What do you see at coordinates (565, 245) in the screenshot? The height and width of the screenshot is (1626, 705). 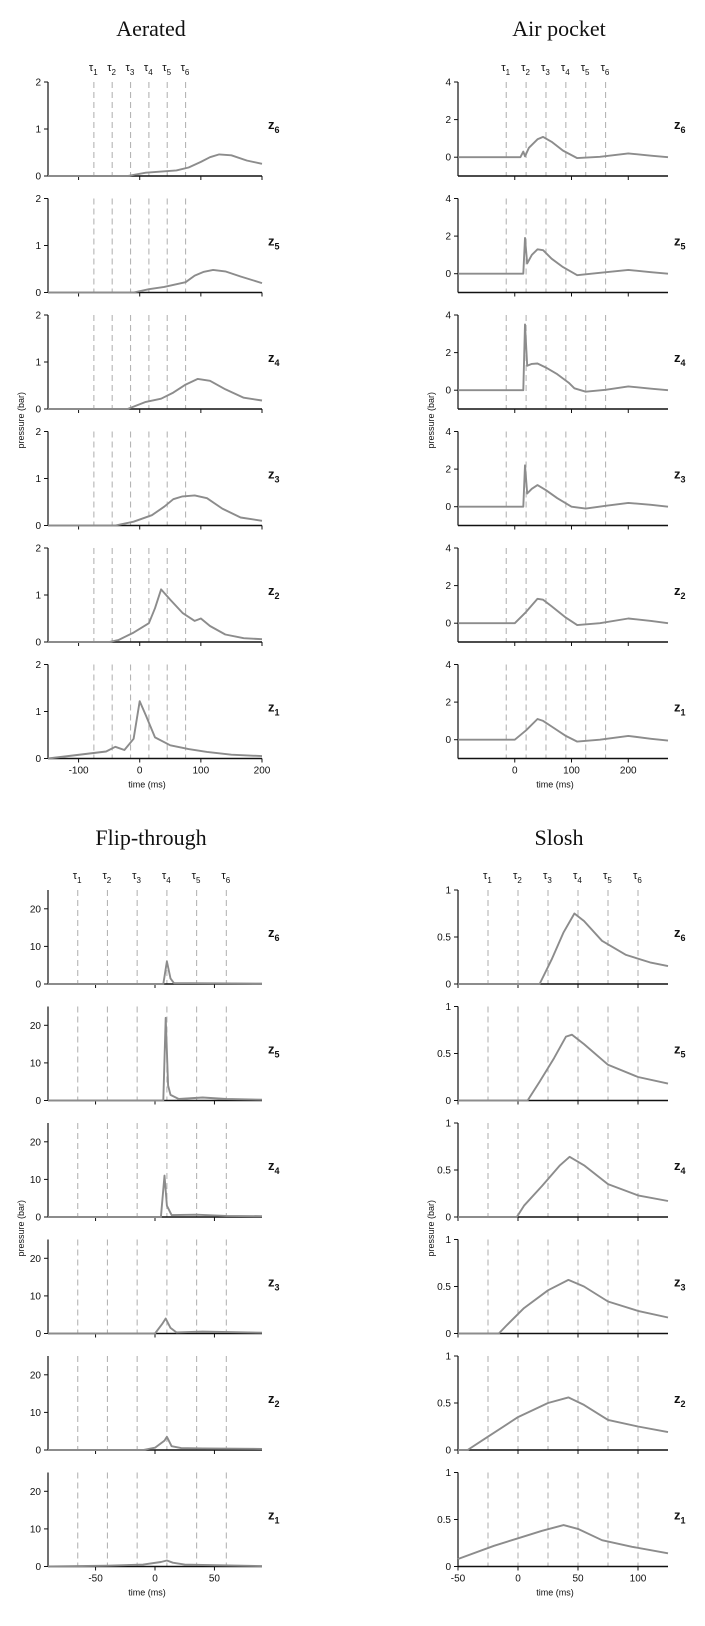 I see `subplot-z5: 0 2 4 z5` at bounding box center [565, 245].